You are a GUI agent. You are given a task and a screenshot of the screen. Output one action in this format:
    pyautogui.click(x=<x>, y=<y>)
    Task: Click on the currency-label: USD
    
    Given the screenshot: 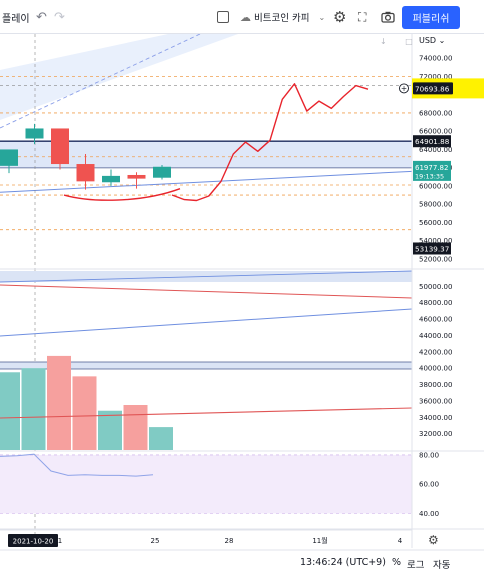 What is the action you would take?
    pyautogui.click(x=428, y=40)
    